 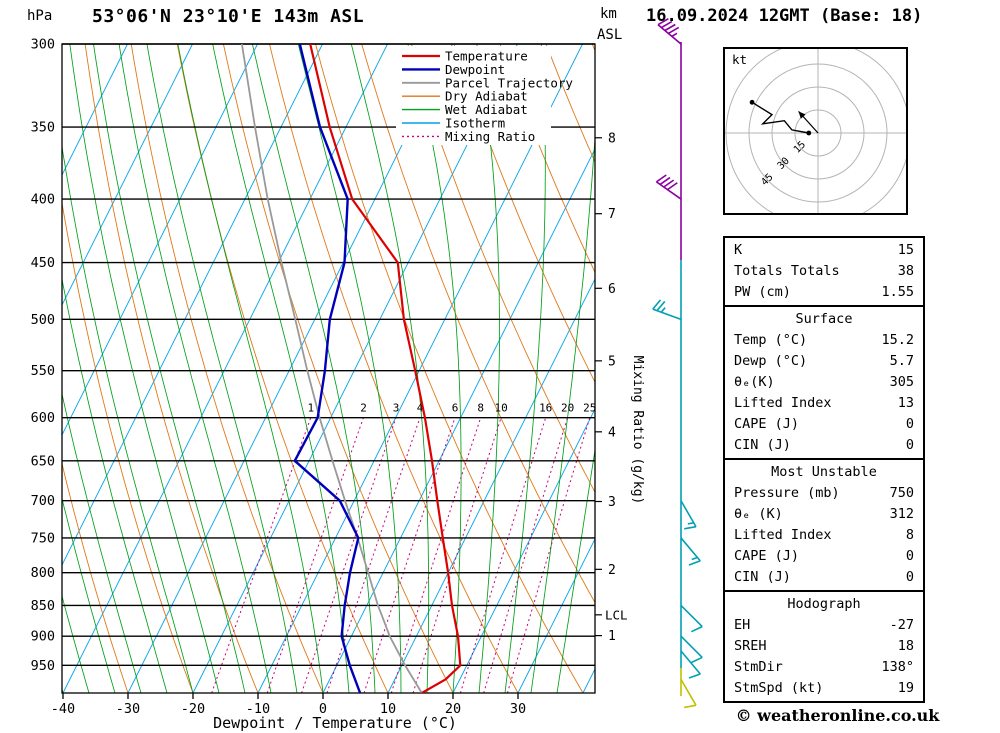 What do you see at coordinates (905, 688) in the screenshot?
I see `stat-value: 19` at bounding box center [905, 688].